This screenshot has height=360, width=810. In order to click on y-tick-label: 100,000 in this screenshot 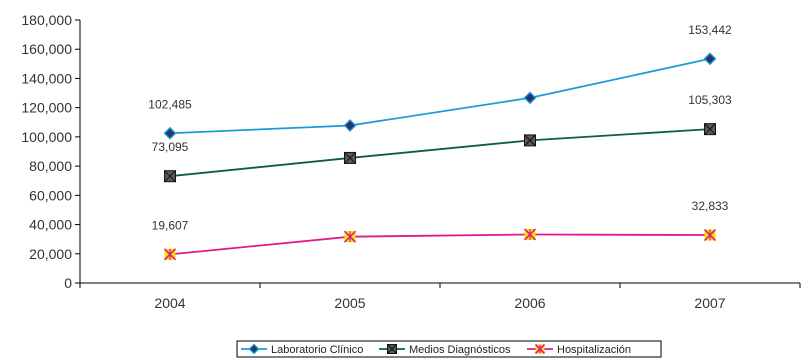, I will do `click(46, 137)`.